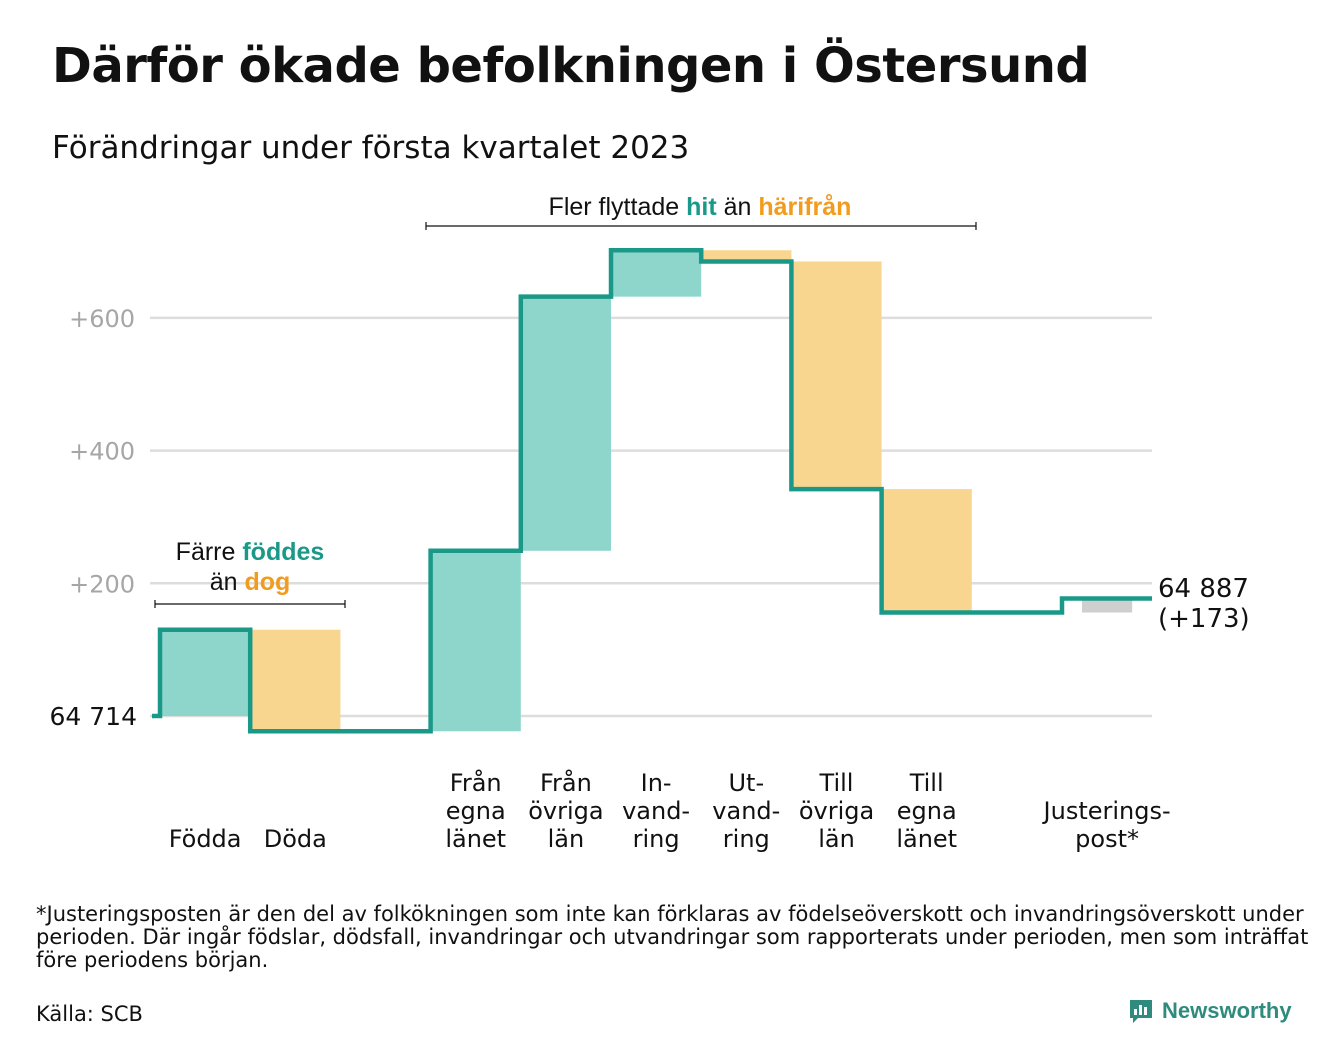 The height and width of the screenshot is (1060, 1340). I want to click on chart-title: Därför ökade befolkningen i Östersund, so click(571, 66).